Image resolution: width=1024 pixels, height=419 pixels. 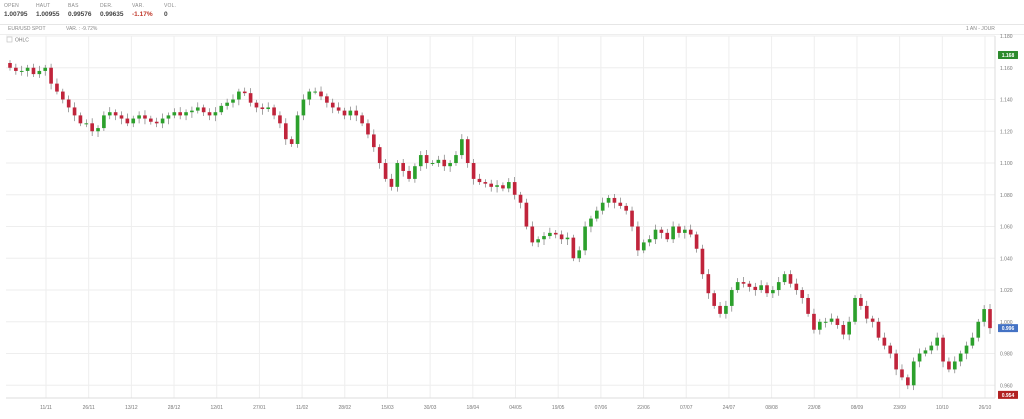 What do you see at coordinates (16, 14) in the screenshot?
I see `stat-value: 1.00795` at bounding box center [16, 14].